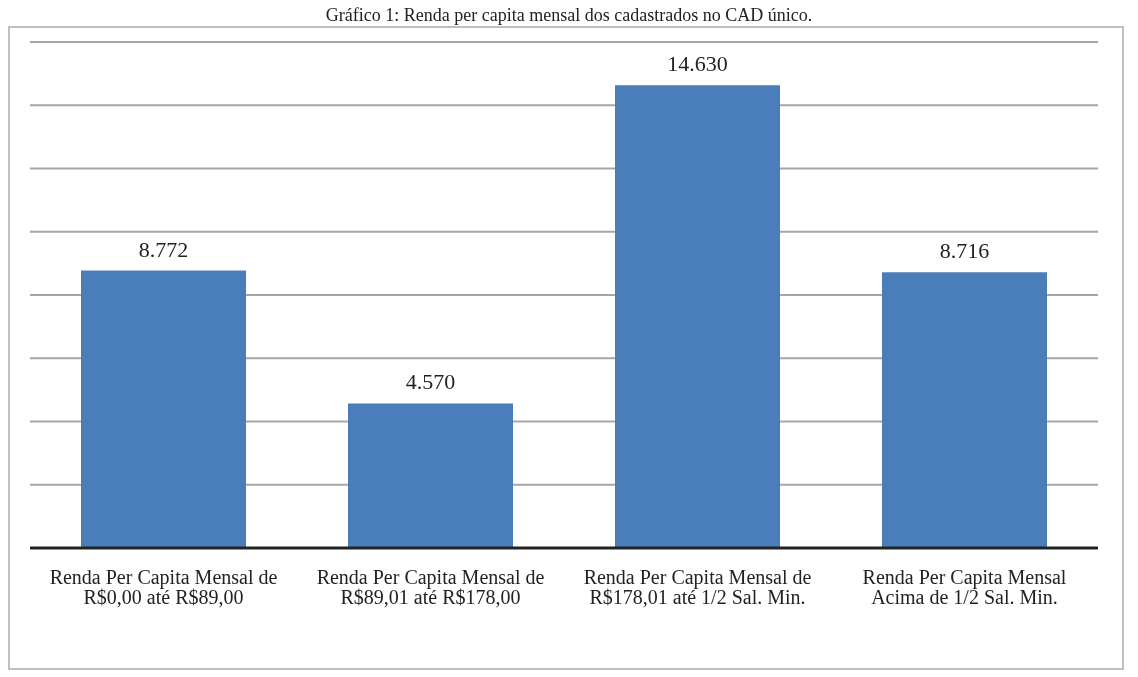  Describe the element at coordinates (964, 251) in the screenshot. I see `data-label: 8.716` at that location.